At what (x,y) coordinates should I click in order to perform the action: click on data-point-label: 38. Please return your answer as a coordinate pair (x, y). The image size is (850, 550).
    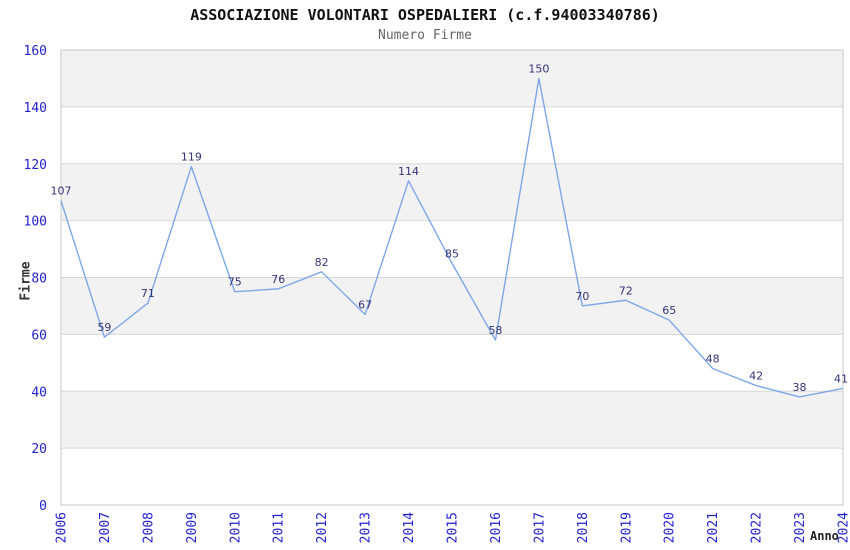
    Looking at the image, I should click on (800, 387).